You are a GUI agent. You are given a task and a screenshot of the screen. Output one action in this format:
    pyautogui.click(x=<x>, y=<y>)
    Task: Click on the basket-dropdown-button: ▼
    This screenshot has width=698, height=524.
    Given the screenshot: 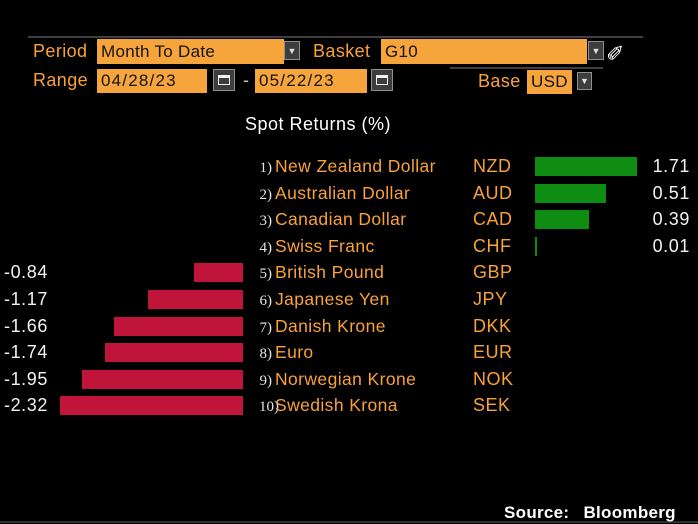 What is the action you would take?
    pyautogui.click(x=596, y=50)
    